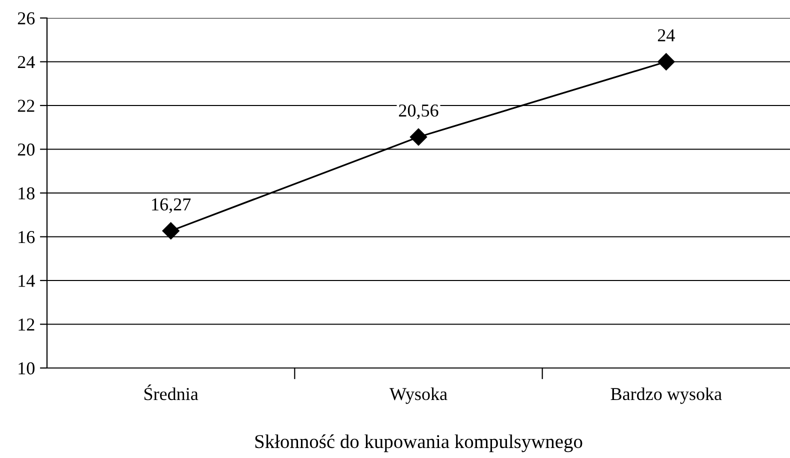  I want to click on y-tick-label: 10, so click(26, 368).